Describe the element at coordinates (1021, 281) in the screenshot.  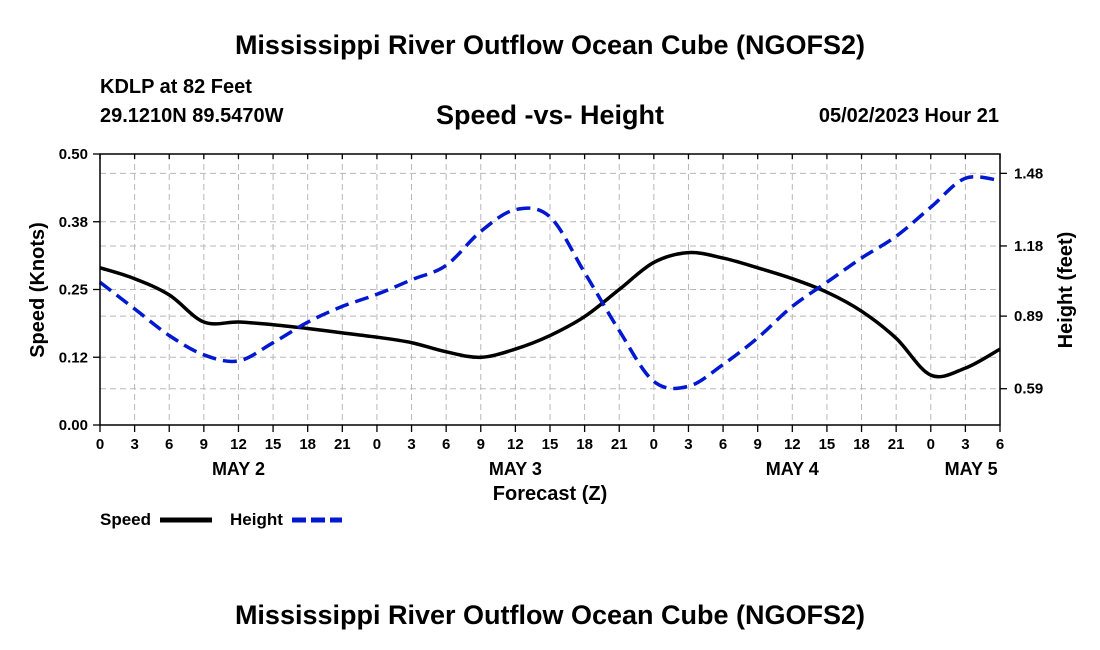
I see `y2-axis-ticks: 0.59 0.89 1.18 1.48` at that location.